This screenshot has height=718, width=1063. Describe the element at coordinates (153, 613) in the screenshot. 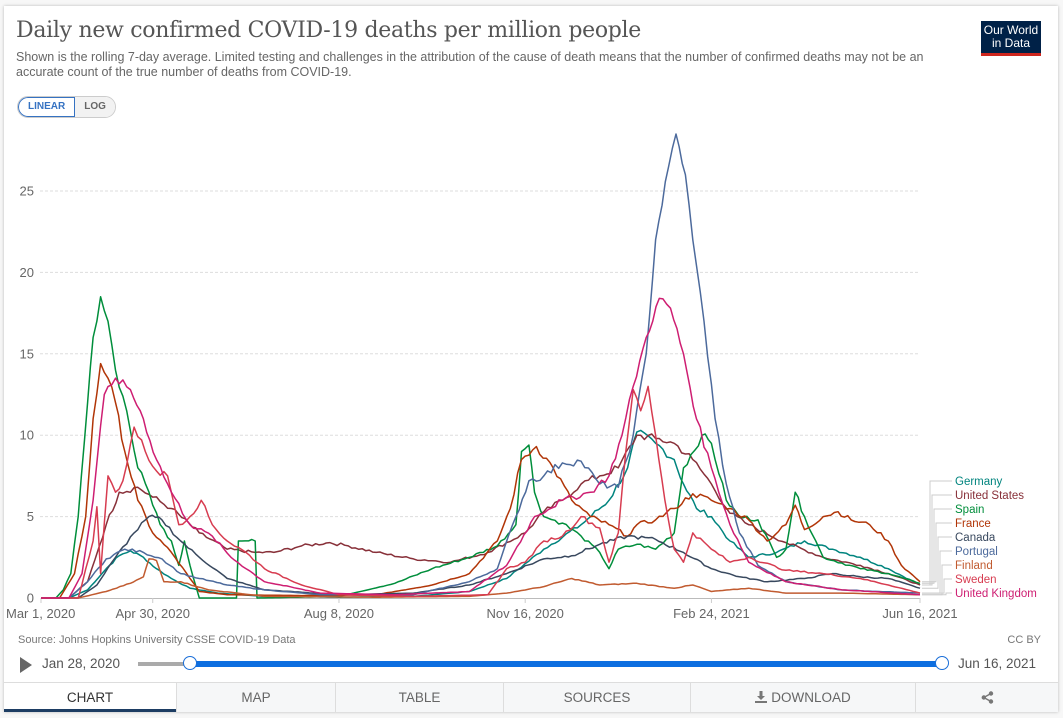

I see `x-tick-label: Apr 30, 2020` at that location.